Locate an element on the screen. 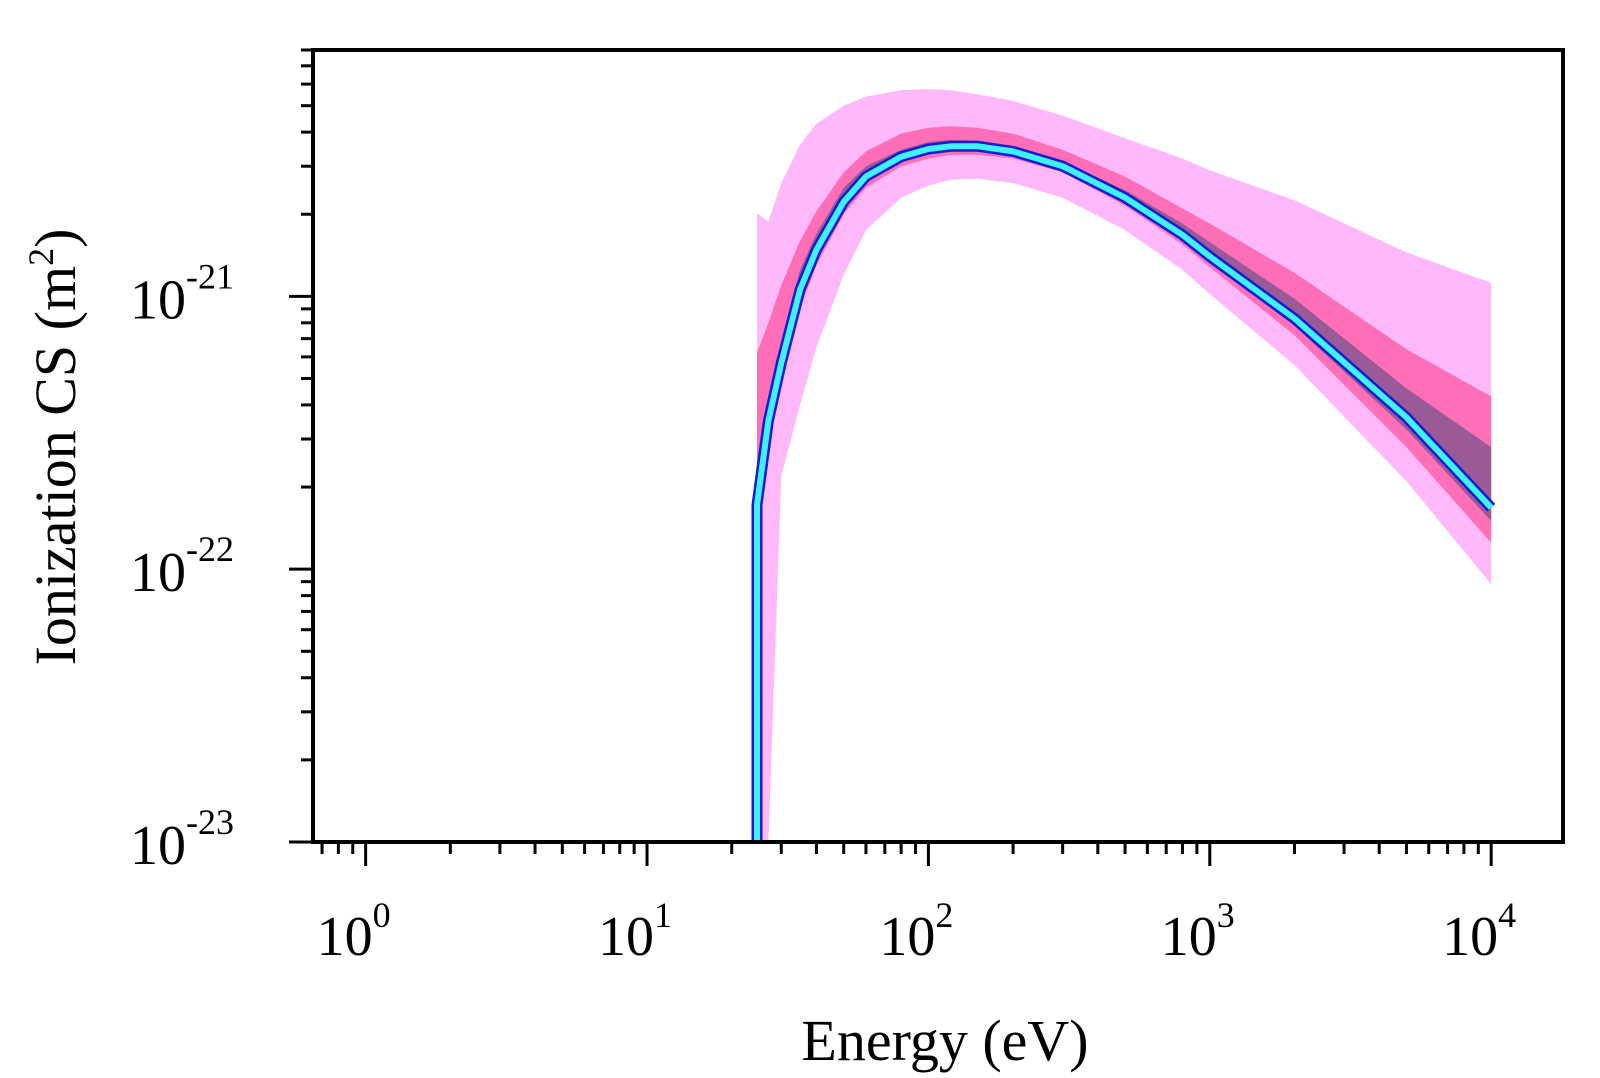 The image size is (1600, 1078). x-tick-label-exp: 2 is located at coordinates (944, 915).